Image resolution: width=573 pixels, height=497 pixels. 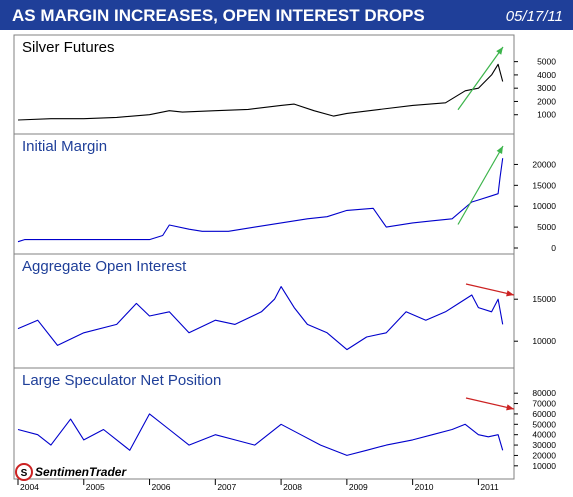 I want to click on panel-title: Initial Margin, so click(x=64, y=146).